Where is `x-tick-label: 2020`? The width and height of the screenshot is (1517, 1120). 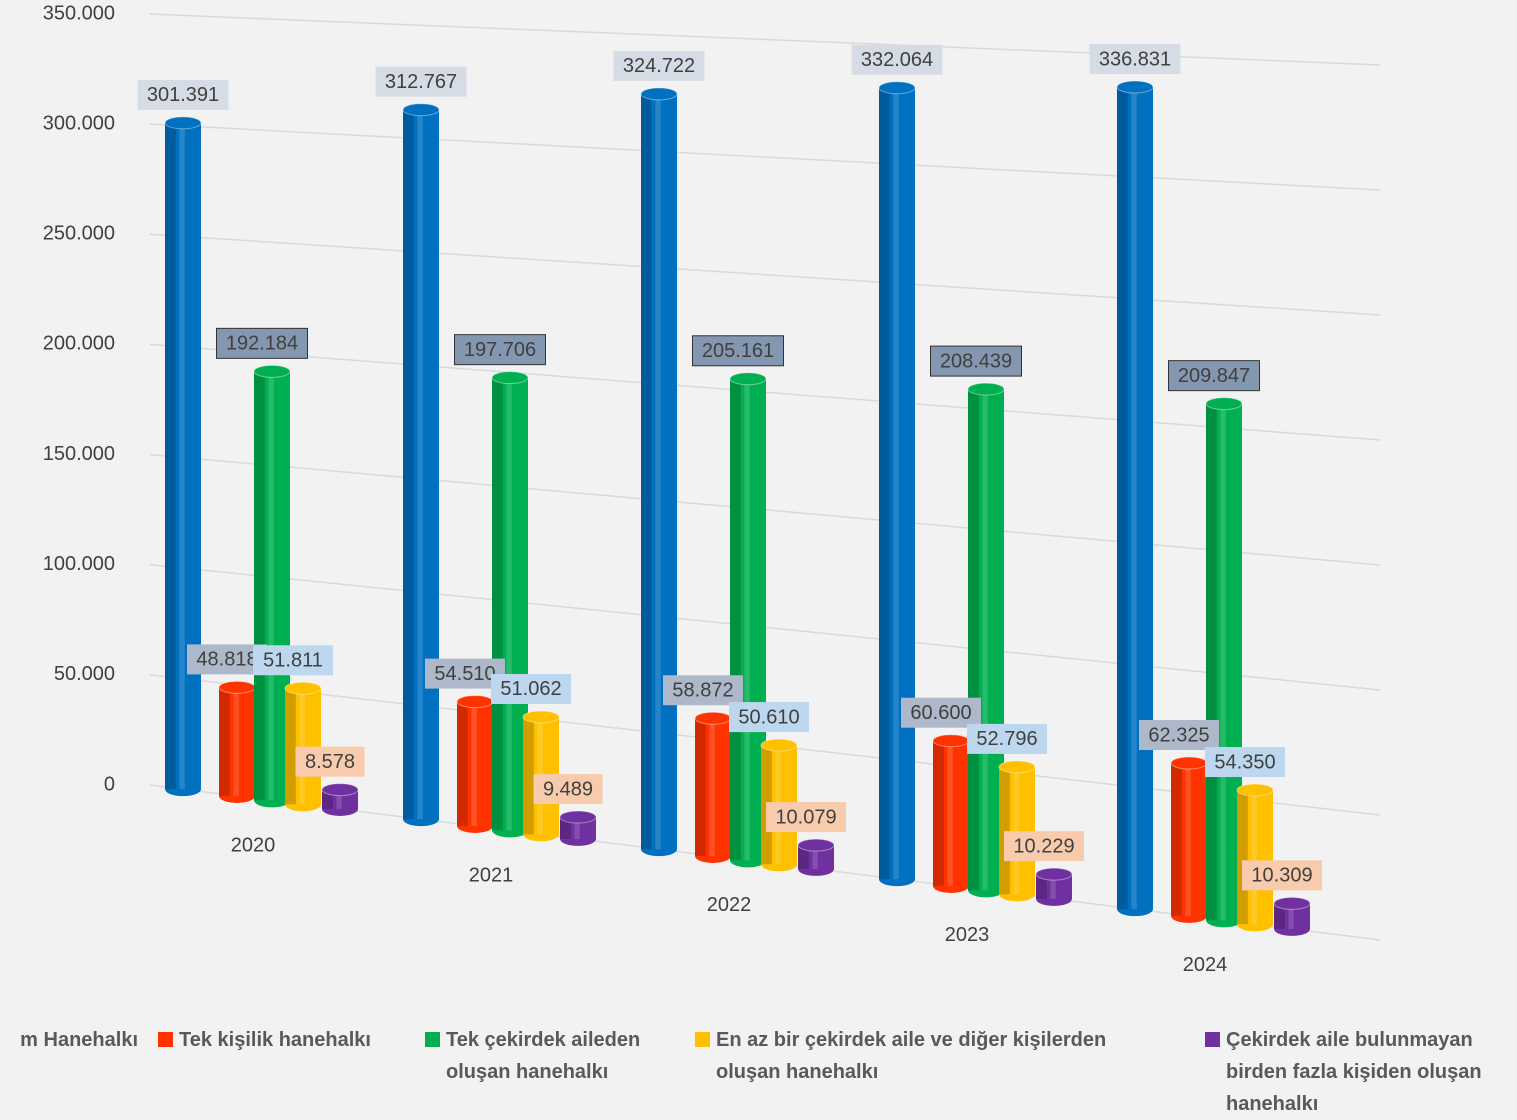
x-tick-label: 2020 is located at coordinates (253, 845).